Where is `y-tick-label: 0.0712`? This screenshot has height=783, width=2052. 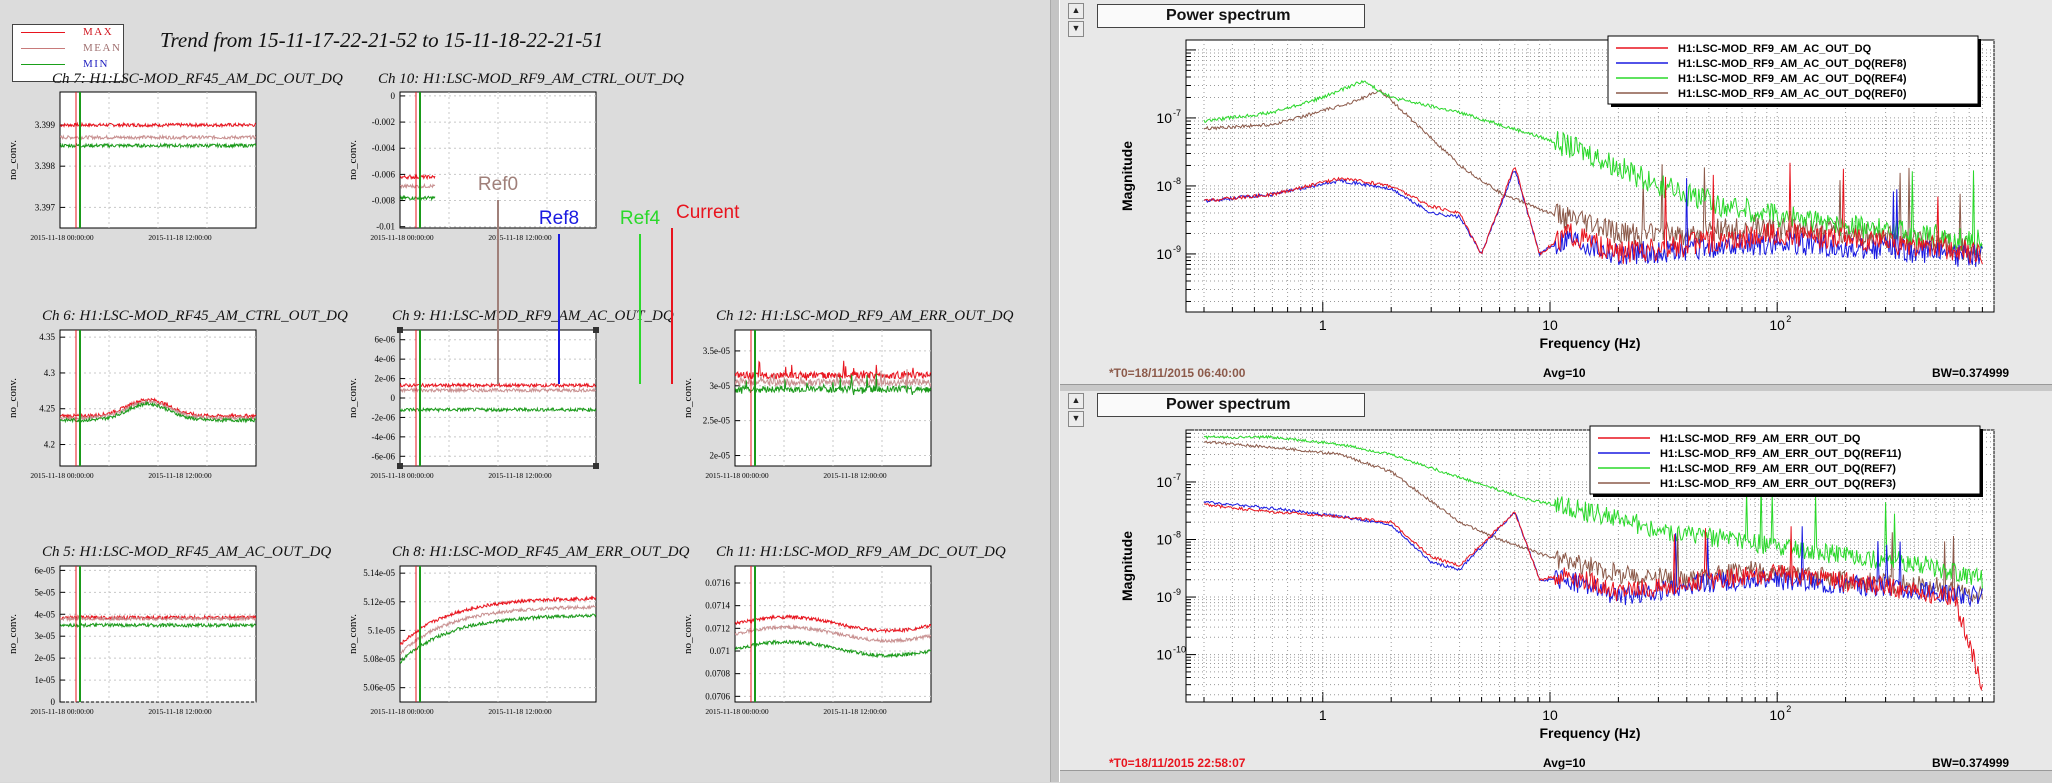
y-tick-label: 0.0712 is located at coordinates (717, 628).